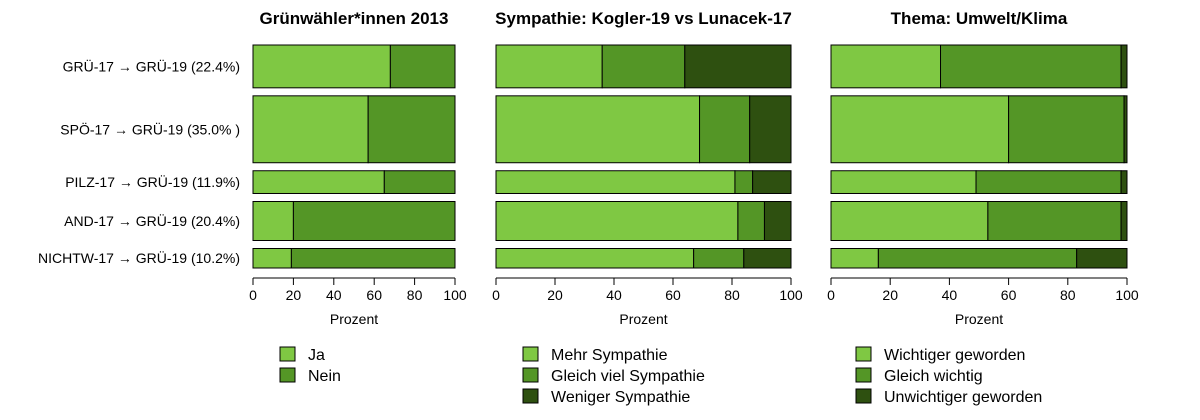  What do you see at coordinates (152, 220) in the screenshot?
I see `row-label: AND-17 → GRÜ-19 (20.4%)` at bounding box center [152, 220].